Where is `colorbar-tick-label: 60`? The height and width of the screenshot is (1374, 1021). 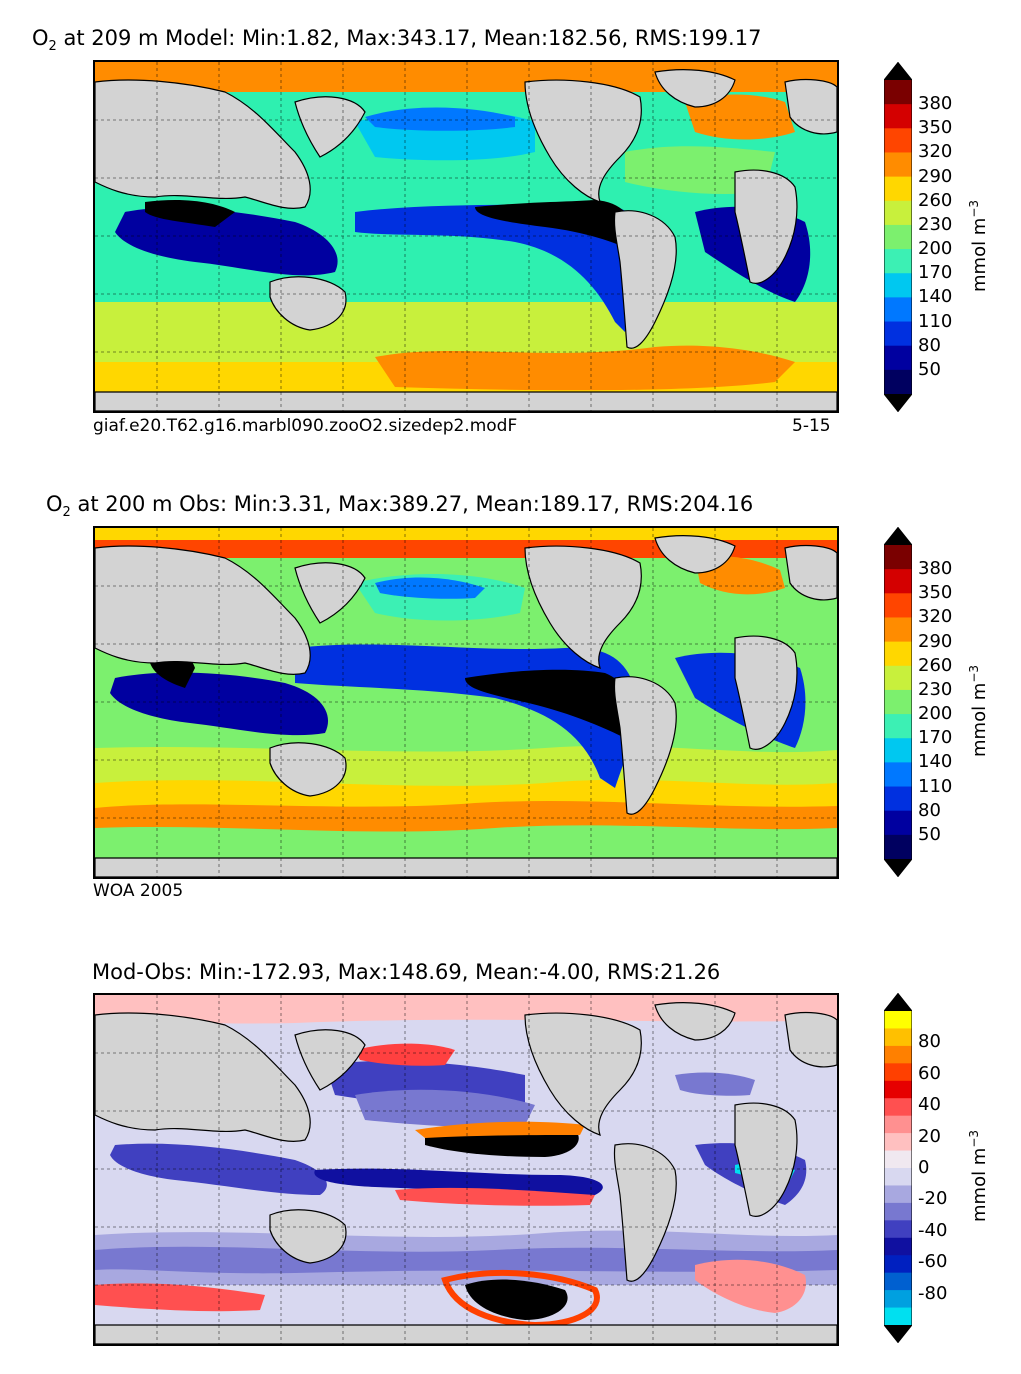
colorbar-tick-label: 60 is located at coordinates (929, 1073).